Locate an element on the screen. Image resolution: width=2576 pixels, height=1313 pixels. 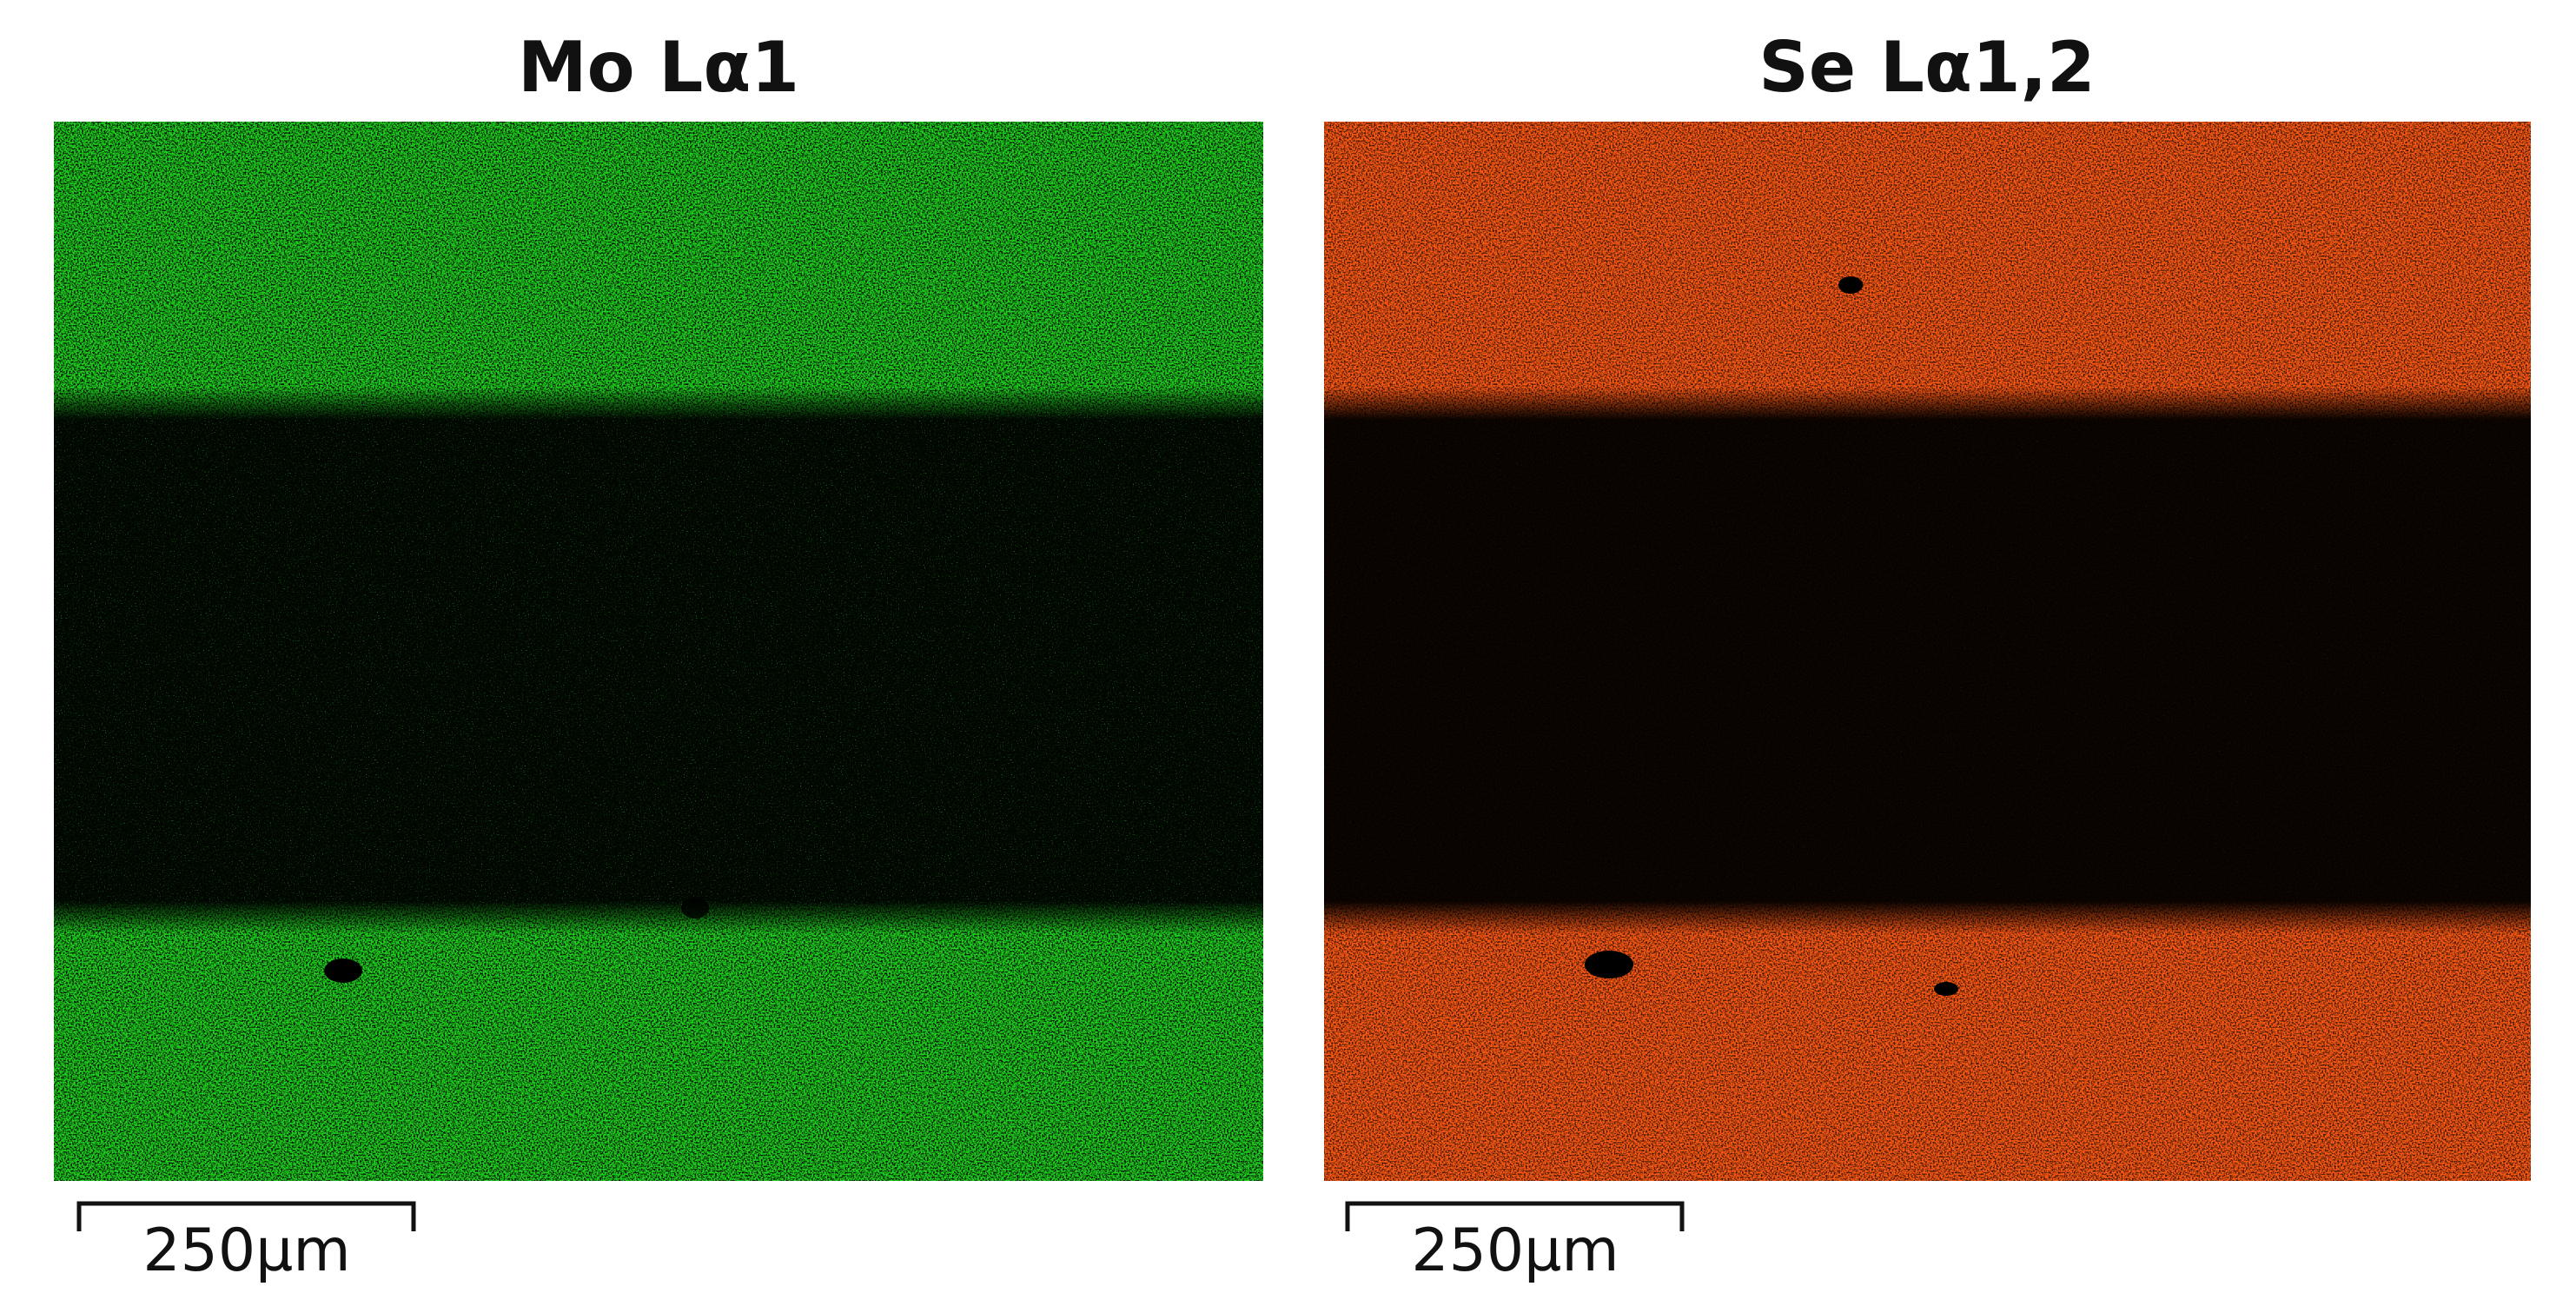
map-title: Se Lα1,2 is located at coordinates (1926, 68).